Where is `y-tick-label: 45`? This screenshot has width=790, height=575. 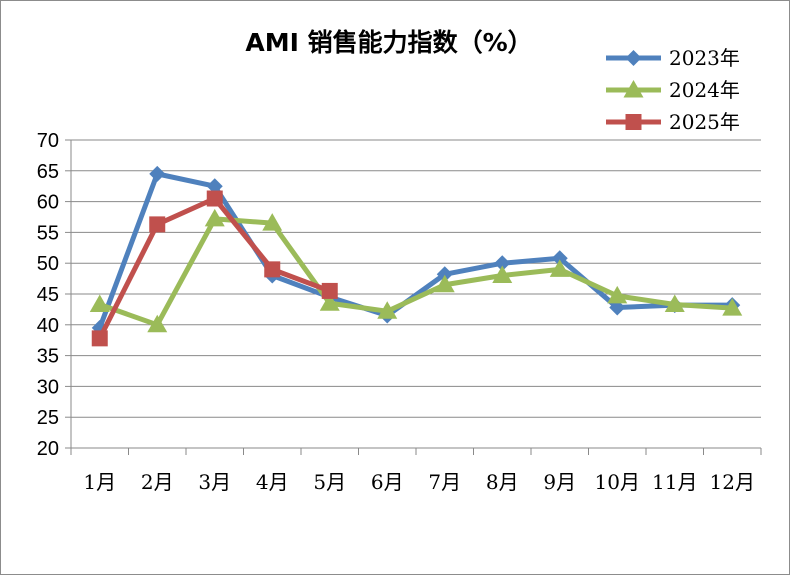 y-tick-label: 45 is located at coordinates (48, 295).